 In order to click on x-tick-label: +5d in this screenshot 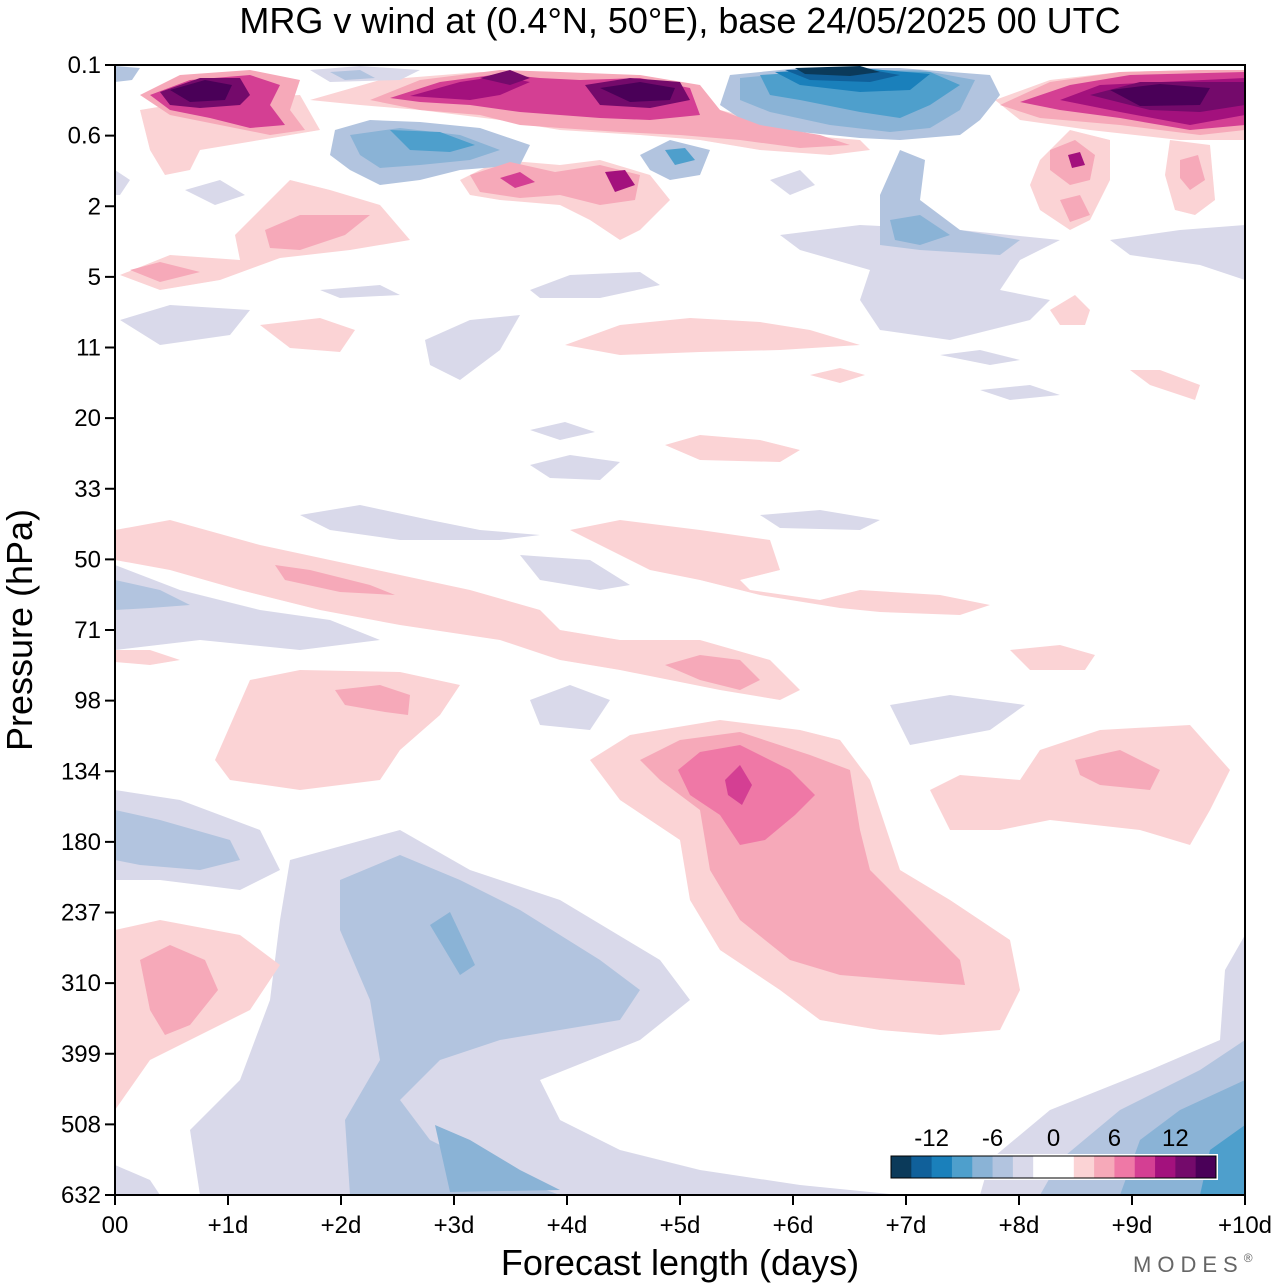, I will do `click(680, 1225)`.